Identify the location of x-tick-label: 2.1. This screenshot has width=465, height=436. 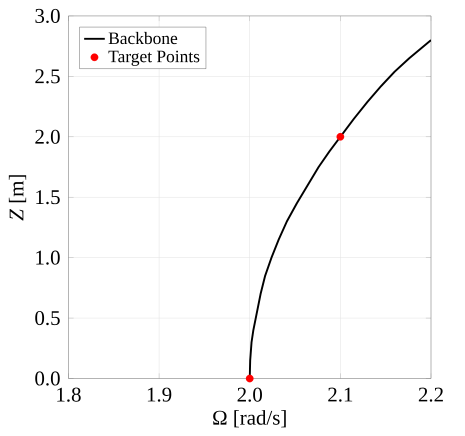
(340, 394).